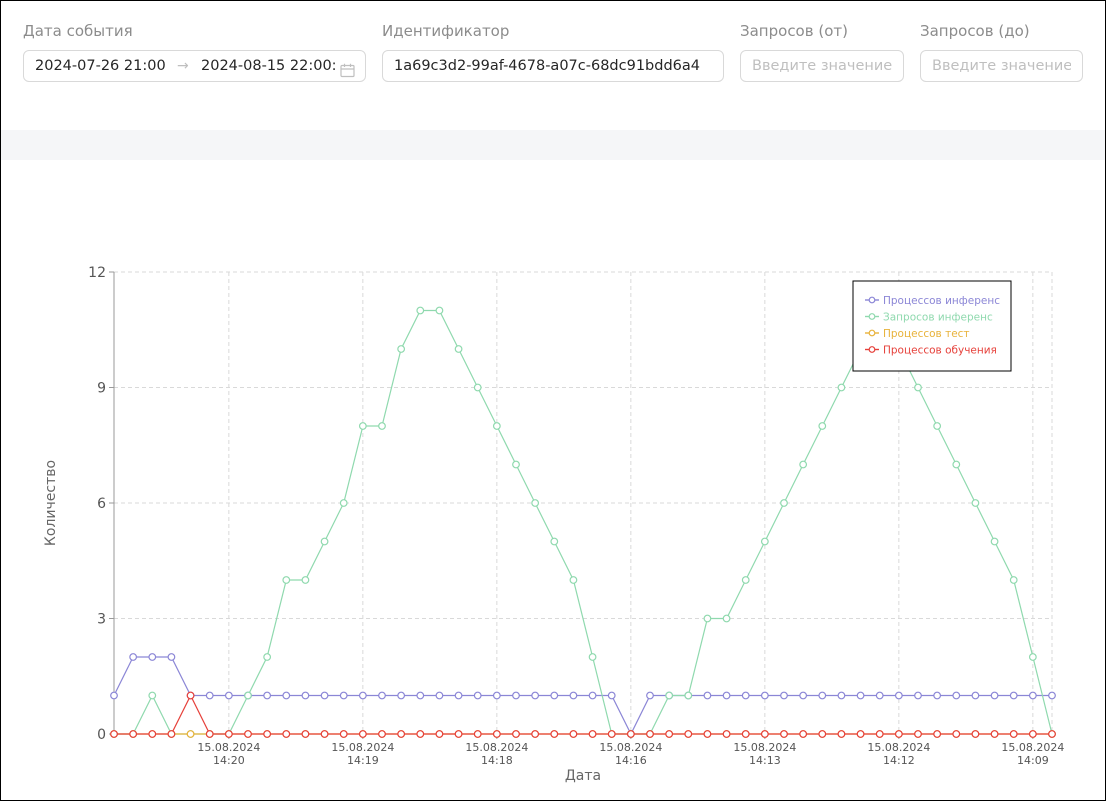 Image resolution: width=1106 pixels, height=805 pixels. I want to click on requests-from-input, so click(822, 66).